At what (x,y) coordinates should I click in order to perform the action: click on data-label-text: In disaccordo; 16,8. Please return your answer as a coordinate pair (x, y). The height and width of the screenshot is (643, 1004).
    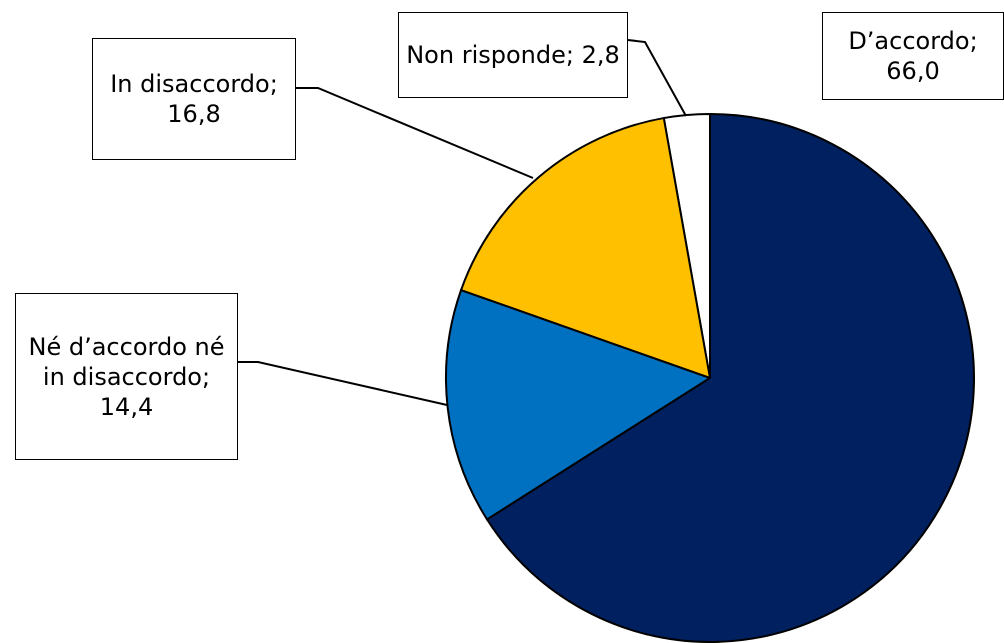
    Looking at the image, I should click on (194, 99).